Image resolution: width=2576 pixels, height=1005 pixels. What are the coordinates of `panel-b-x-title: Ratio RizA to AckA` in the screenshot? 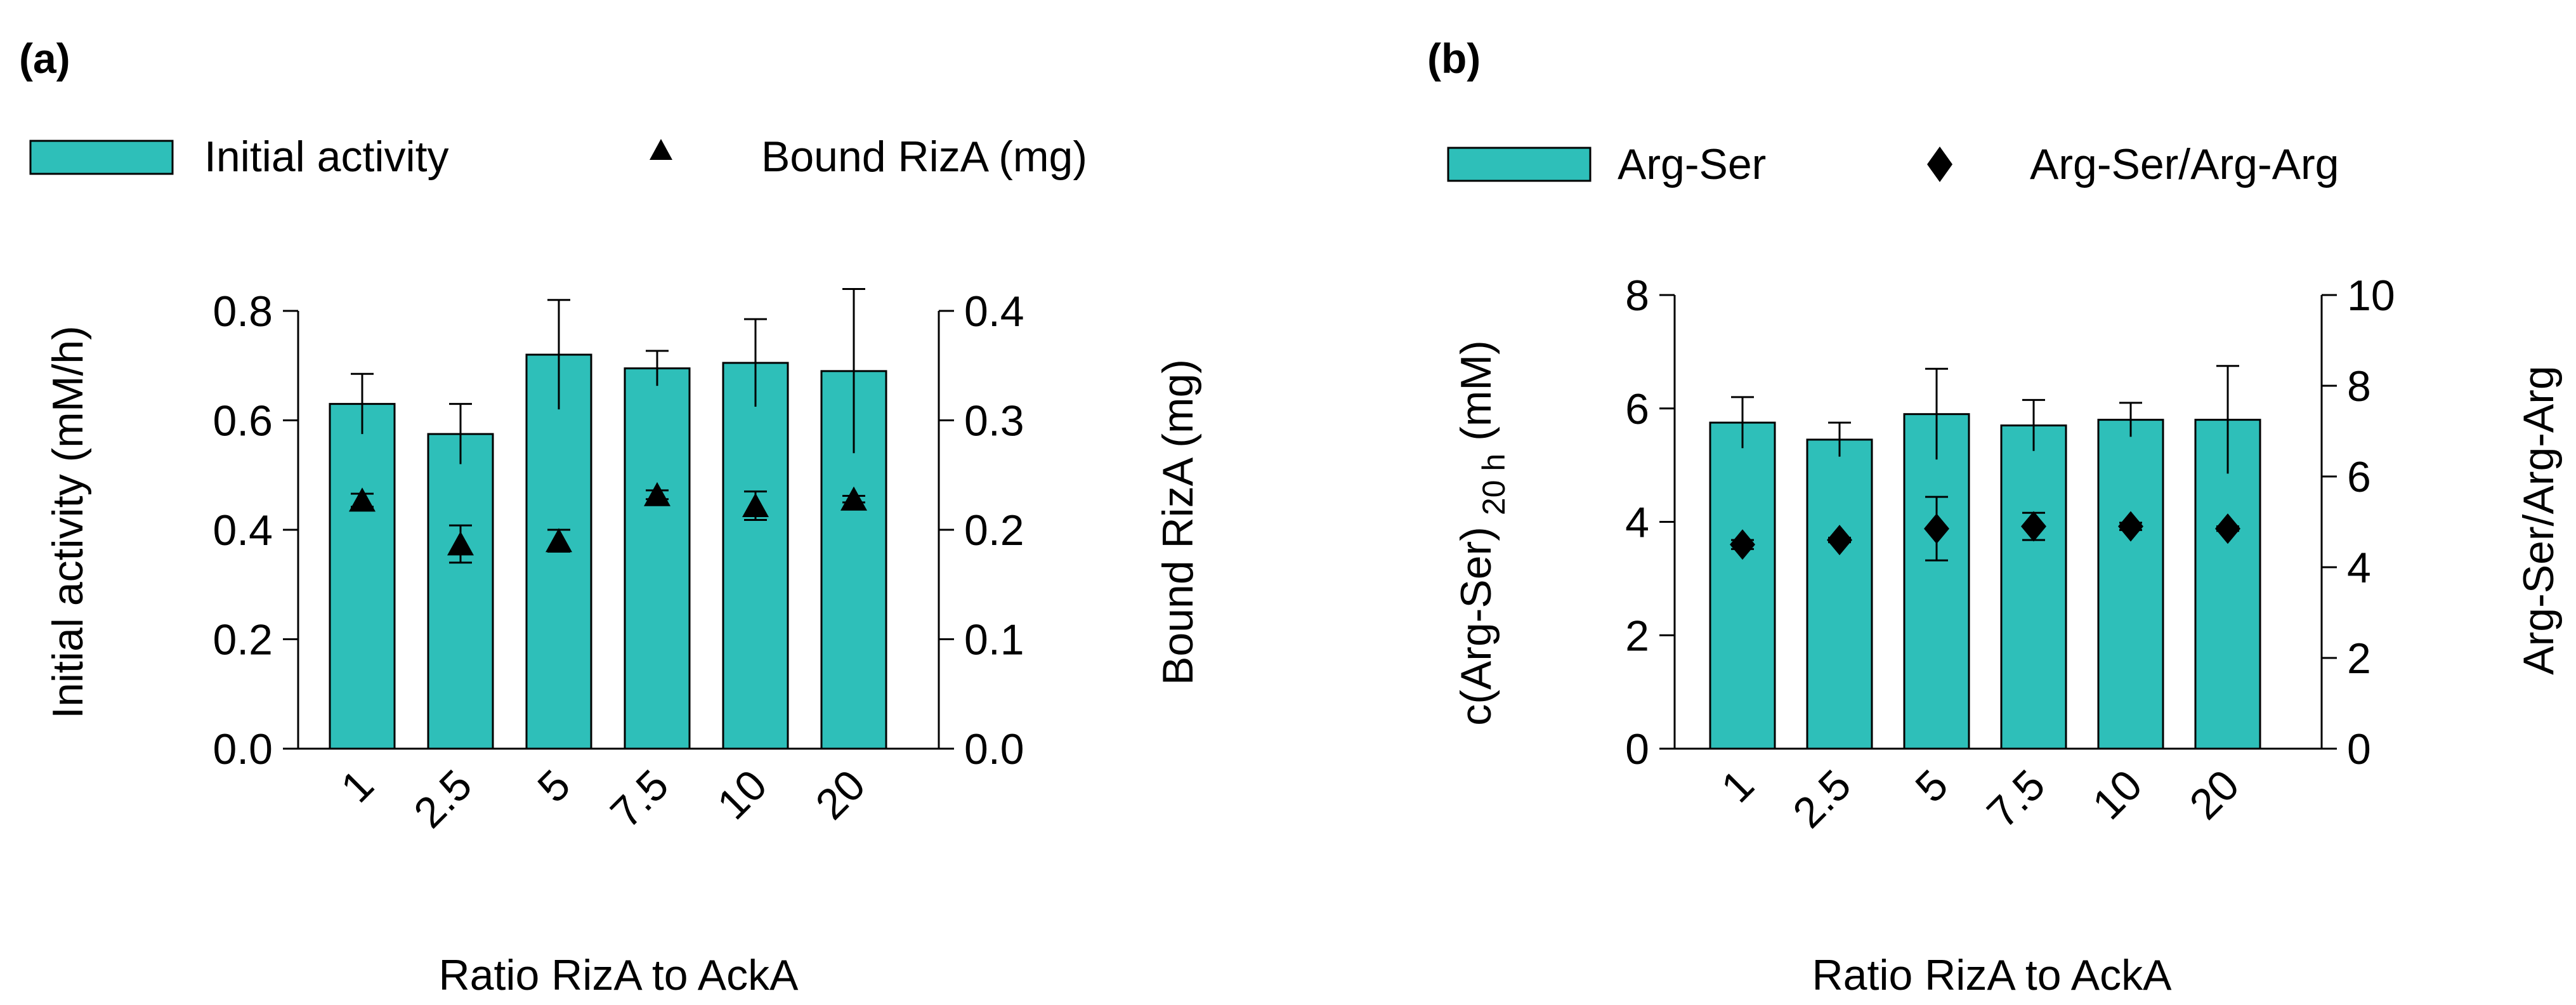 It's located at (1992, 975).